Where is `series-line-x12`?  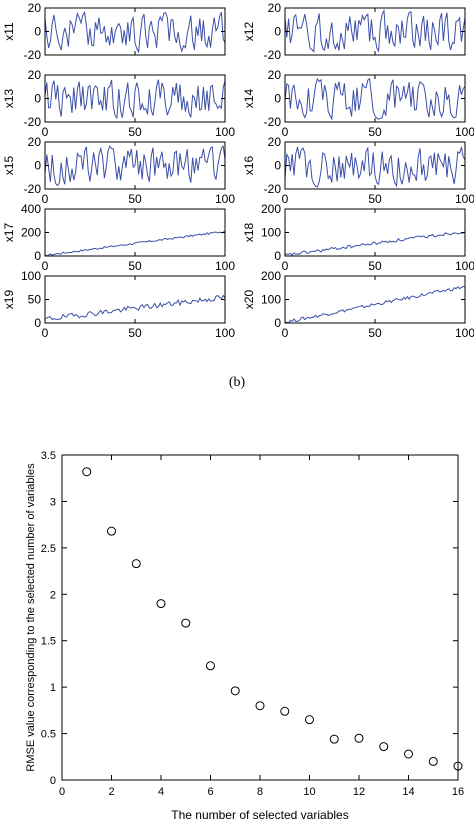
series-line-x12 is located at coordinates (375, 30).